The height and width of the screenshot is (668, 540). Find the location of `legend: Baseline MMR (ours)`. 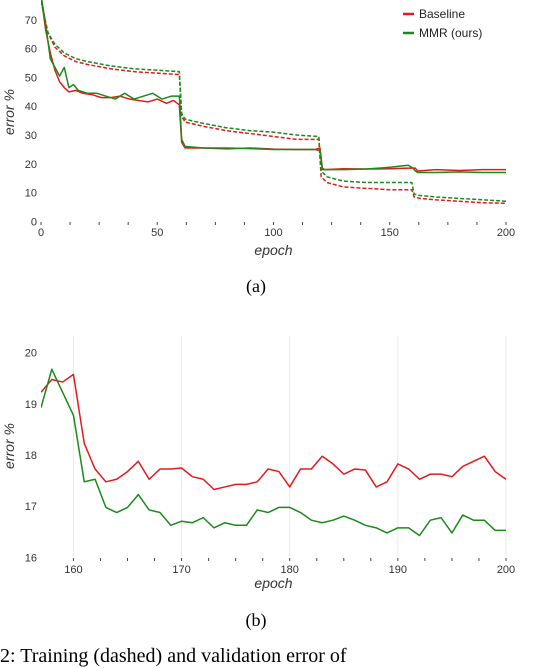

legend: Baseline MMR (ours) is located at coordinates (442, 23).